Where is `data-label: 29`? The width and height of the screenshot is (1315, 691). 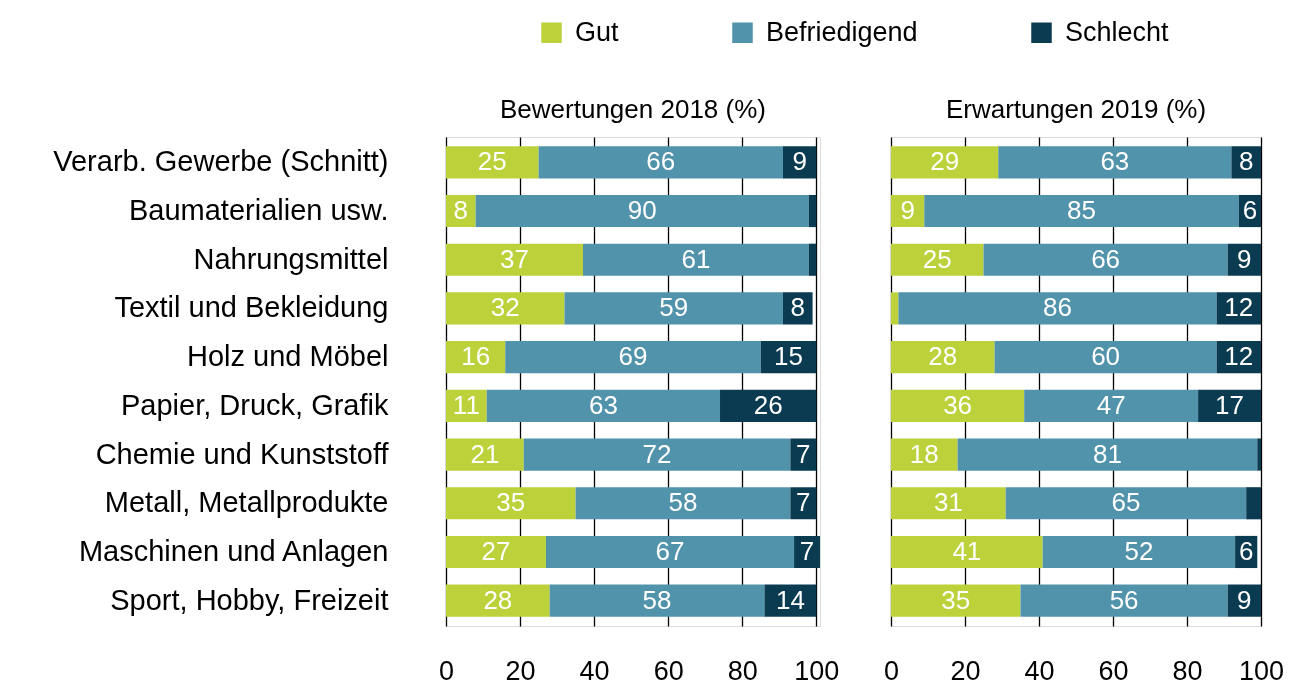
data-label: 29 is located at coordinates (945, 161).